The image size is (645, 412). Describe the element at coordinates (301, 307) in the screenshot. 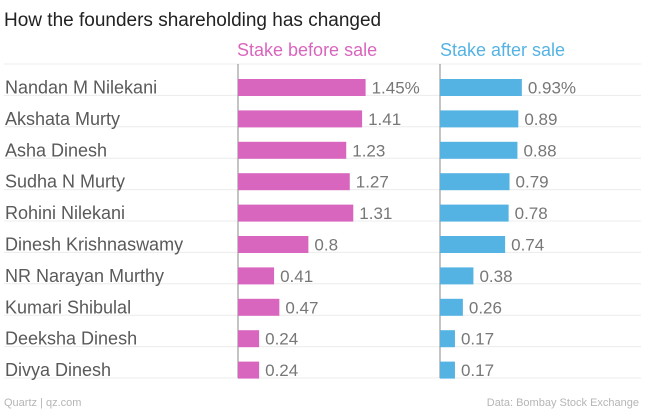

I see `data-label: 0.47` at that location.